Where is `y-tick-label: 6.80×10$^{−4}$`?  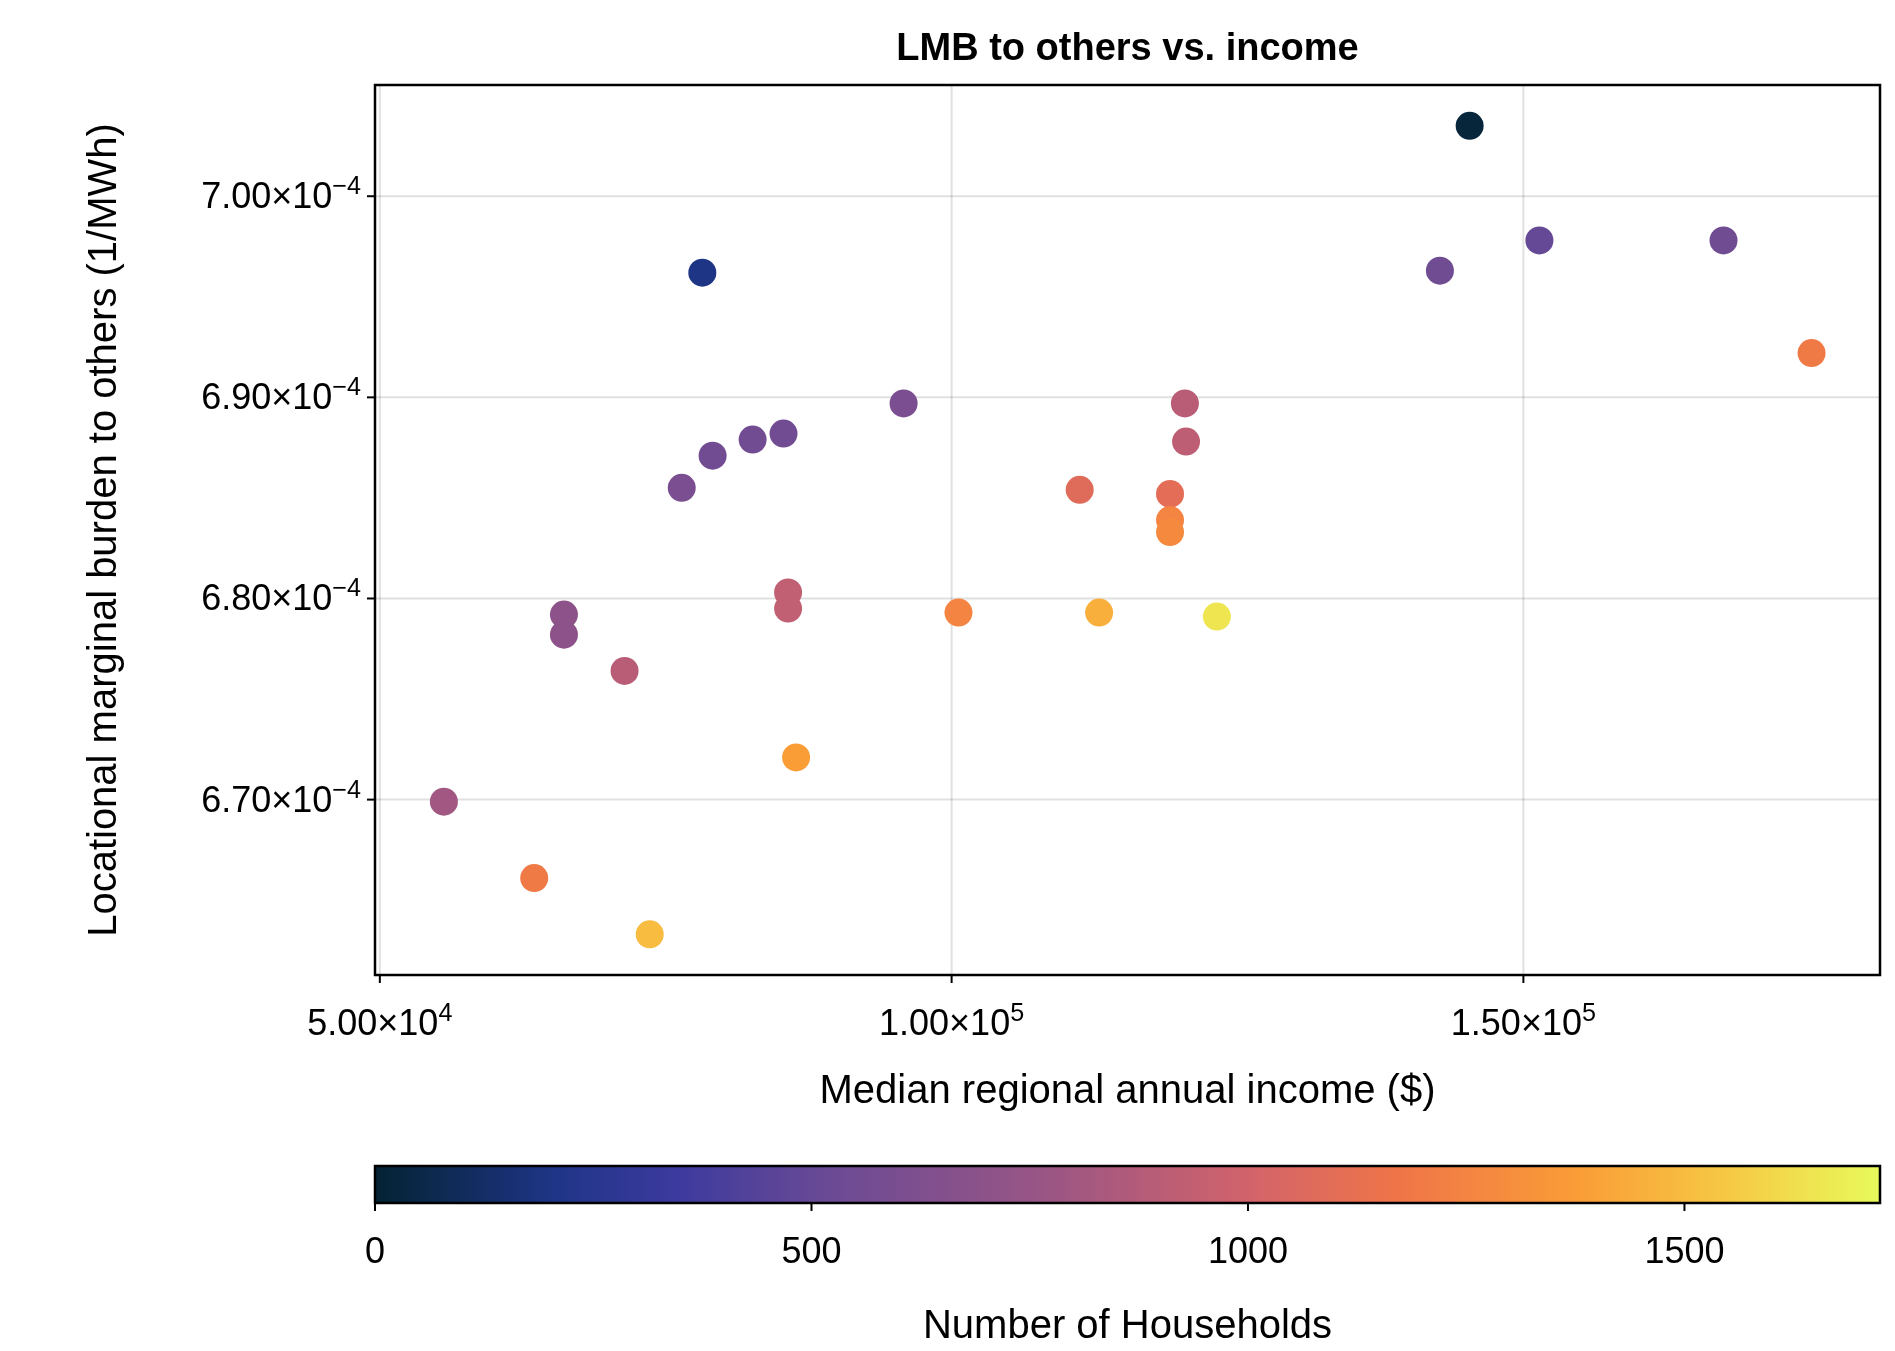 y-tick-label: 6.80×10$^{−4}$ is located at coordinates (281, 596).